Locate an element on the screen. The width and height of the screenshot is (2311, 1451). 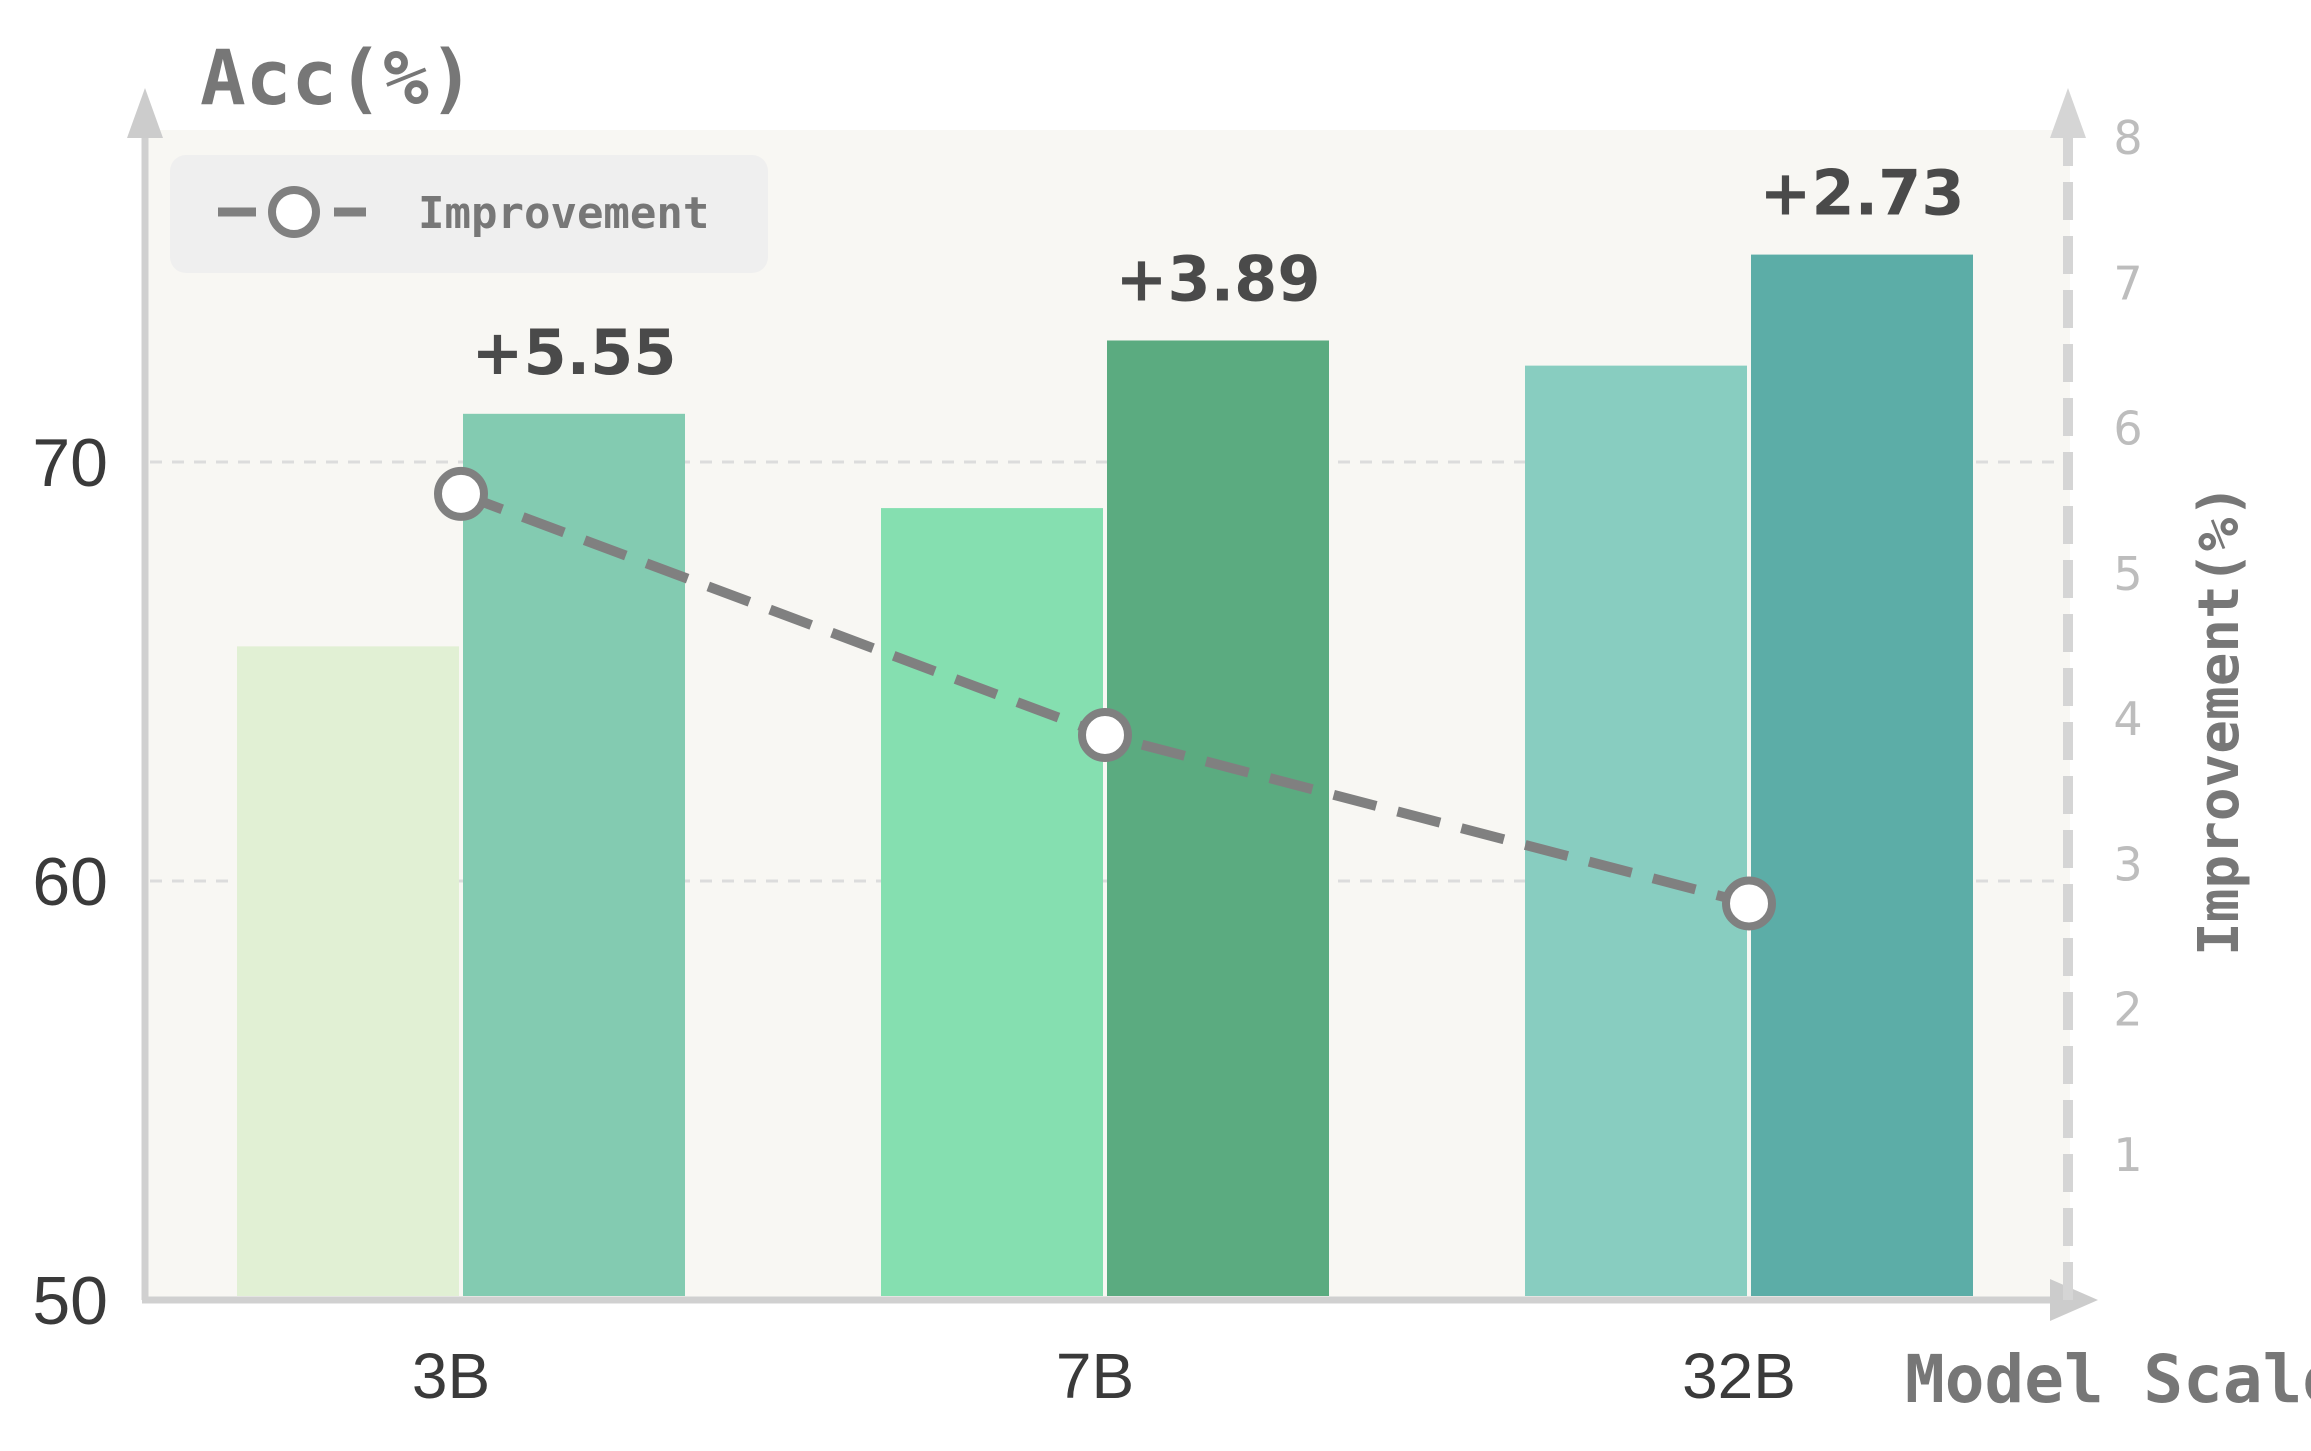
left-tick-labels: 50 60 70 is located at coordinates (70, 882).